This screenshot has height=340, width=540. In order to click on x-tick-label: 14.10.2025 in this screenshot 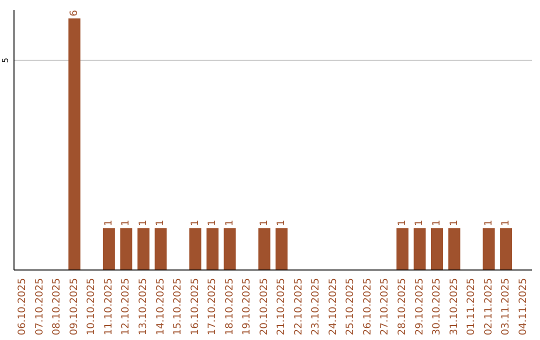, I will do `click(160, 307)`.